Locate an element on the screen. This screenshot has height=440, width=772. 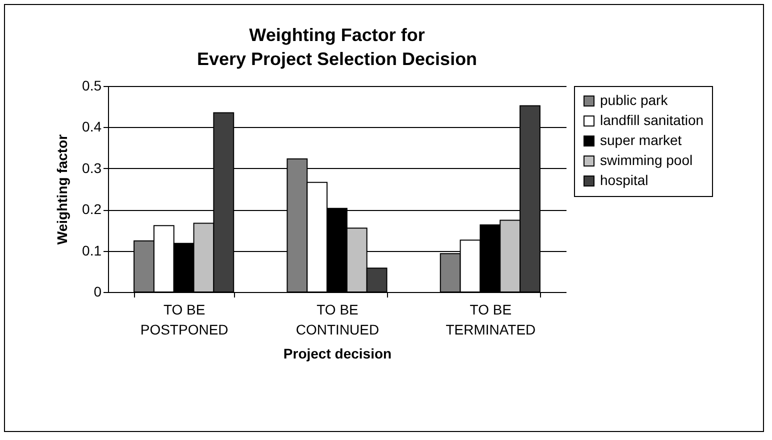
y-tick-label: 0.3 is located at coordinates (92, 168).